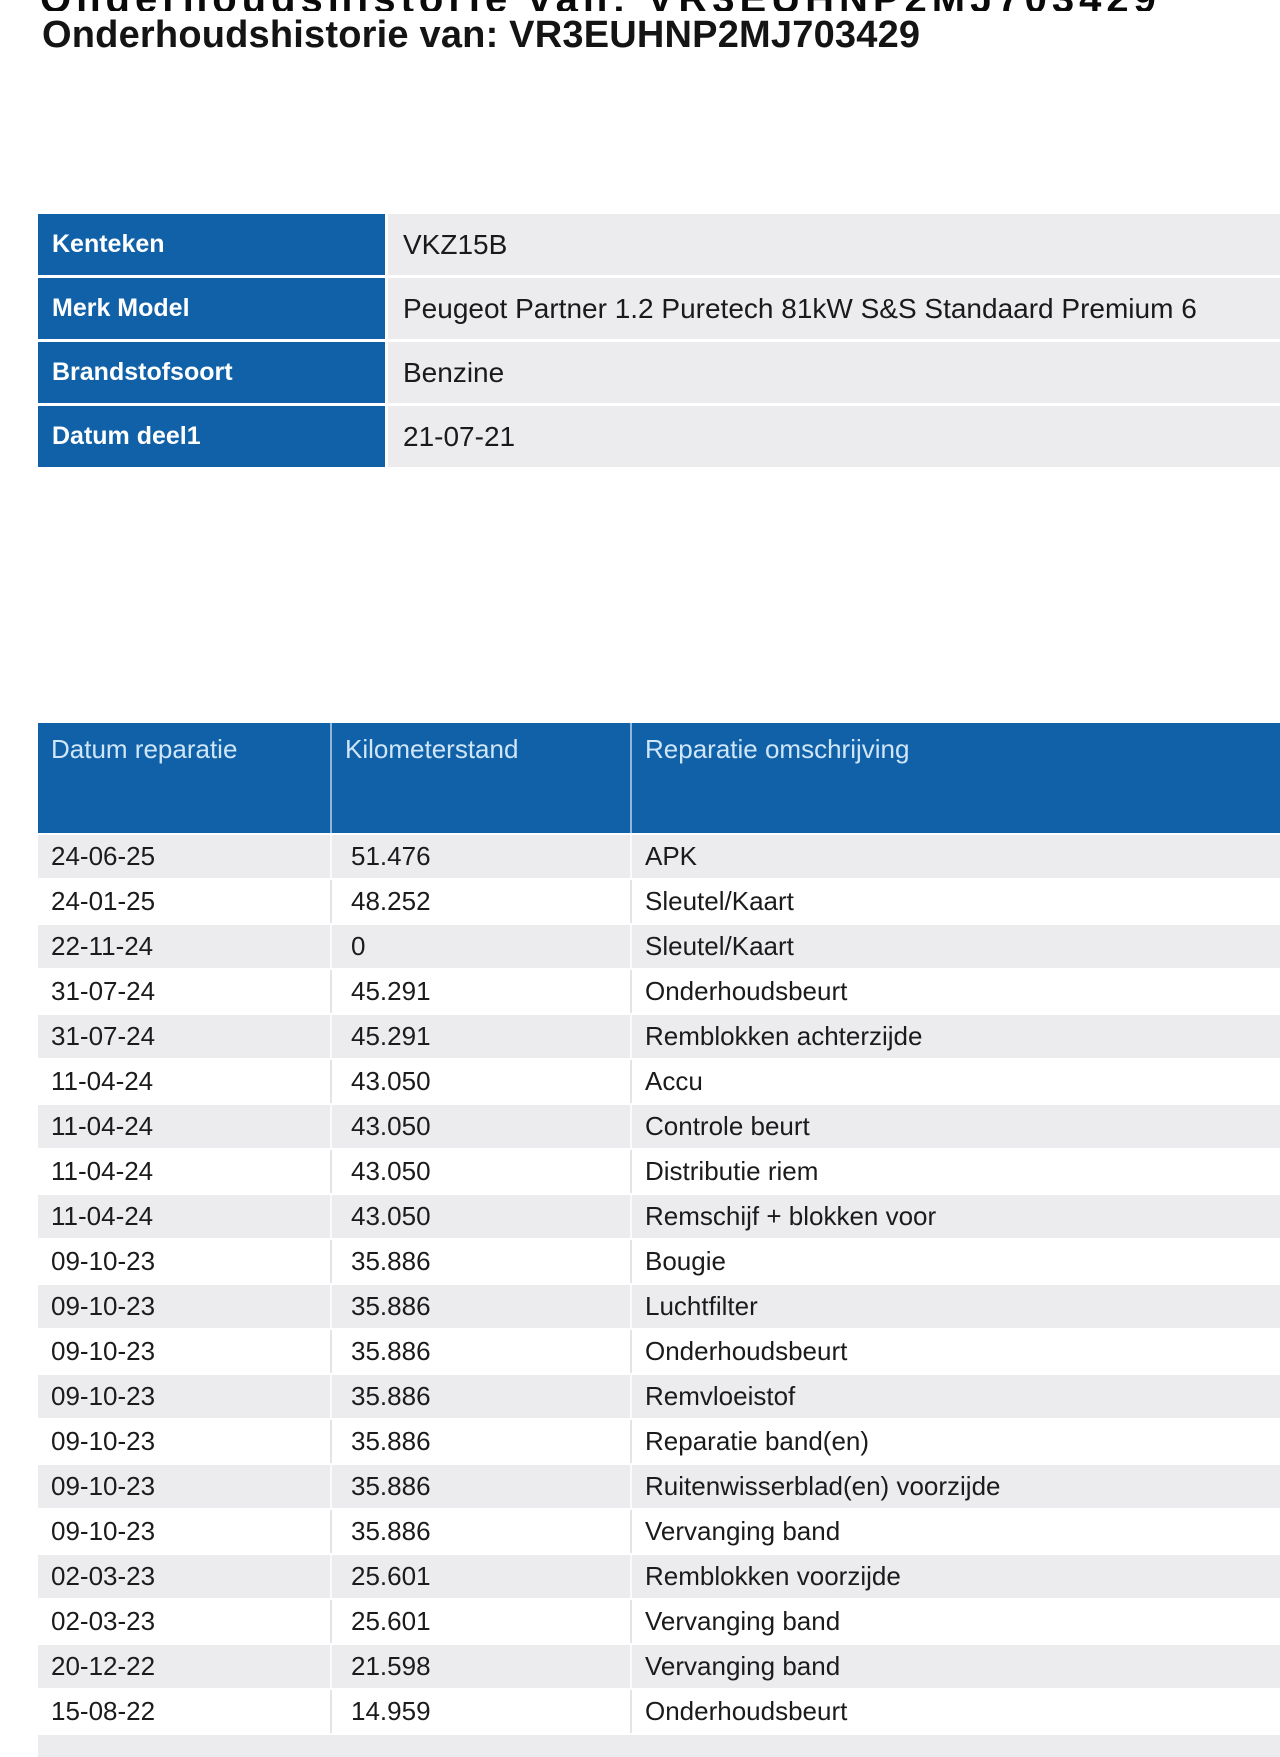 Image resolution: width=1280 pixels, height=1757 pixels. I want to click on history-table-row: 20-12-22 21.598 Vervanging band, so click(659, 1667).